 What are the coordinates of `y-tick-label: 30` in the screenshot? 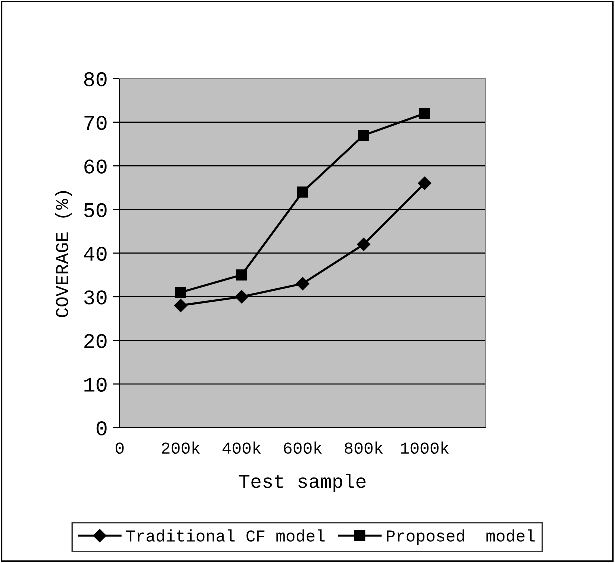 It's located at (95, 297).